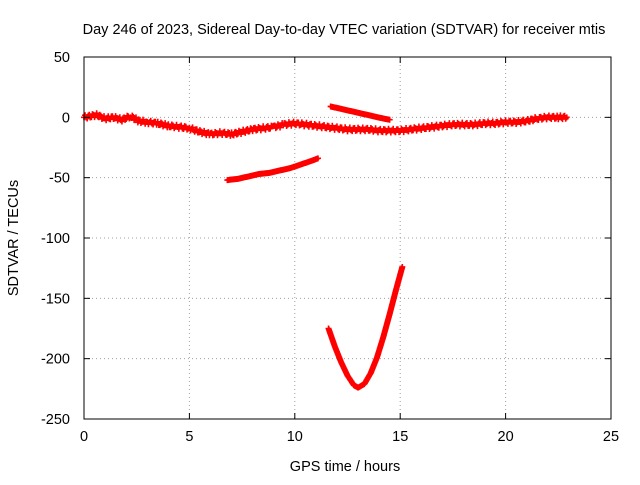 This screenshot has width=640, height=485. Describe the element at coordinates (66, 118) in the screenshot. I see `y-tick-label: 0` at that location.